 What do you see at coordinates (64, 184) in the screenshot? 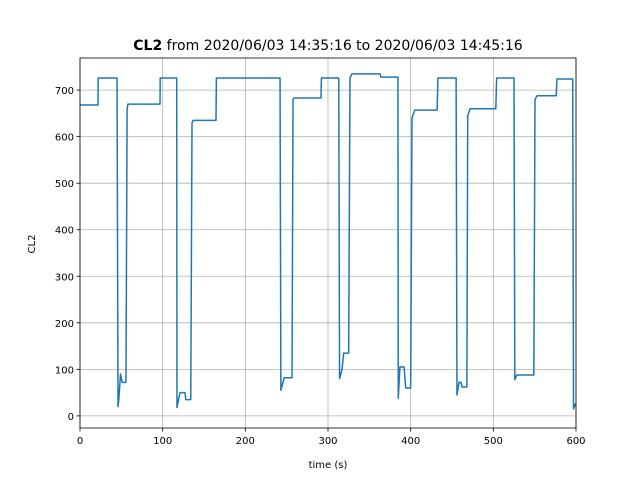
I see `y-tick-label: 500` at bounding box center [64, 184].